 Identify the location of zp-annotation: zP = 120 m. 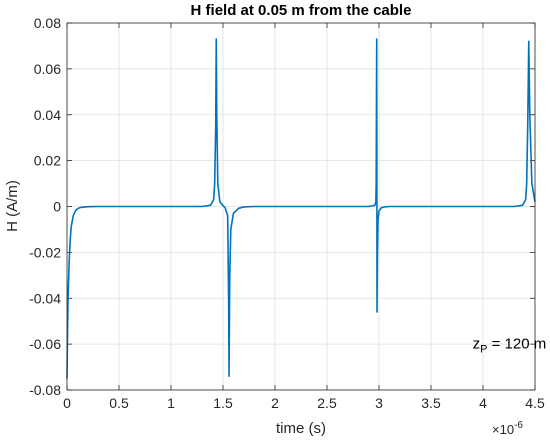
(510, 346).